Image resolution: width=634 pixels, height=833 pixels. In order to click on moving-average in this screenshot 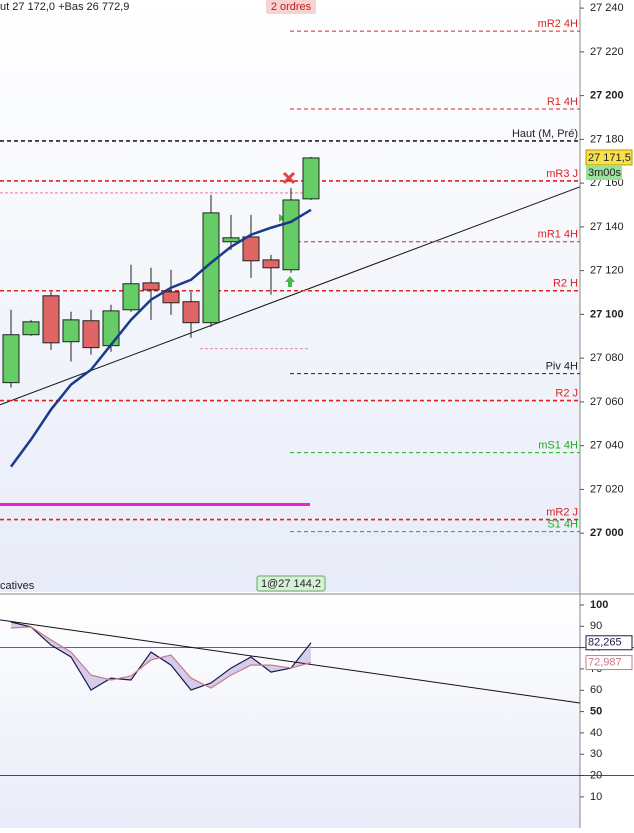, I will do `click(160, 338)`.